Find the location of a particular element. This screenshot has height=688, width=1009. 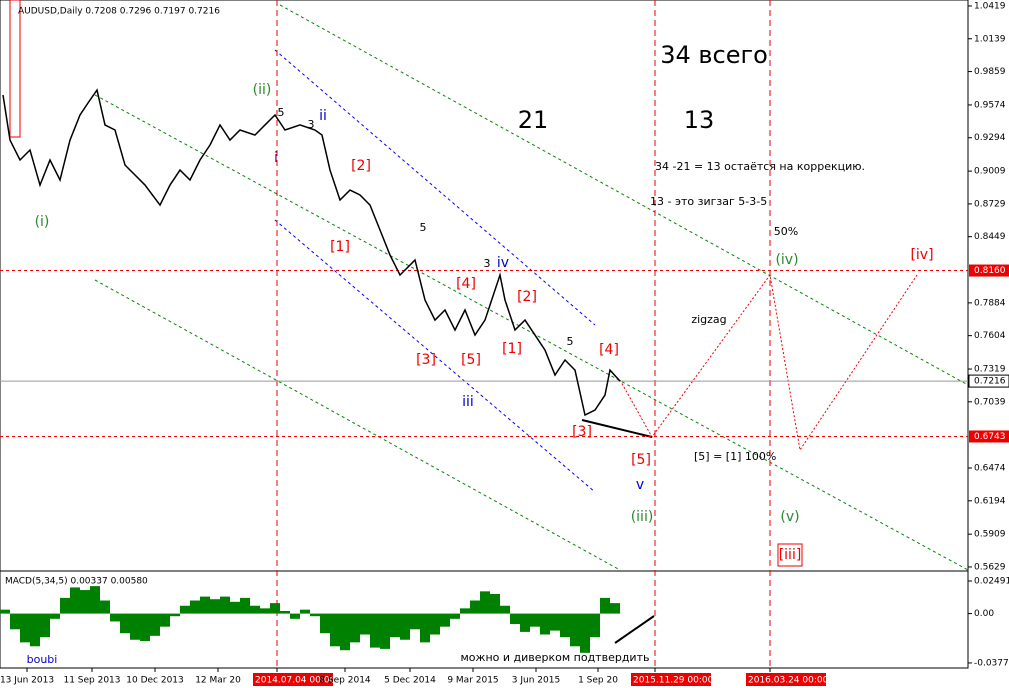

current-price-box is located at coordinates (988, 381).